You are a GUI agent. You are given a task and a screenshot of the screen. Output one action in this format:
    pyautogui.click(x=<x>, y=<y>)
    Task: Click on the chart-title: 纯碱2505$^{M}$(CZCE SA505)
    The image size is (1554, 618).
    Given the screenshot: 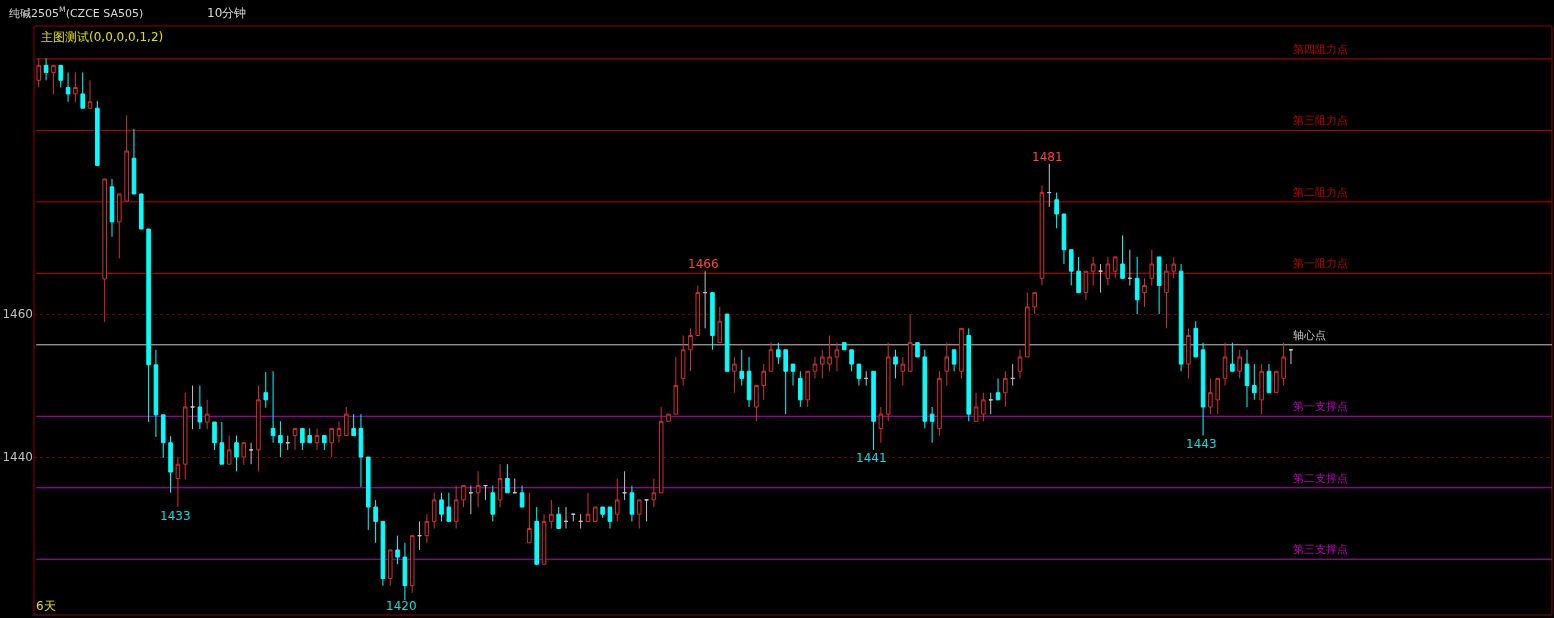 What is the action you would take?
    pyautogui.click(x=76, y=12)
    